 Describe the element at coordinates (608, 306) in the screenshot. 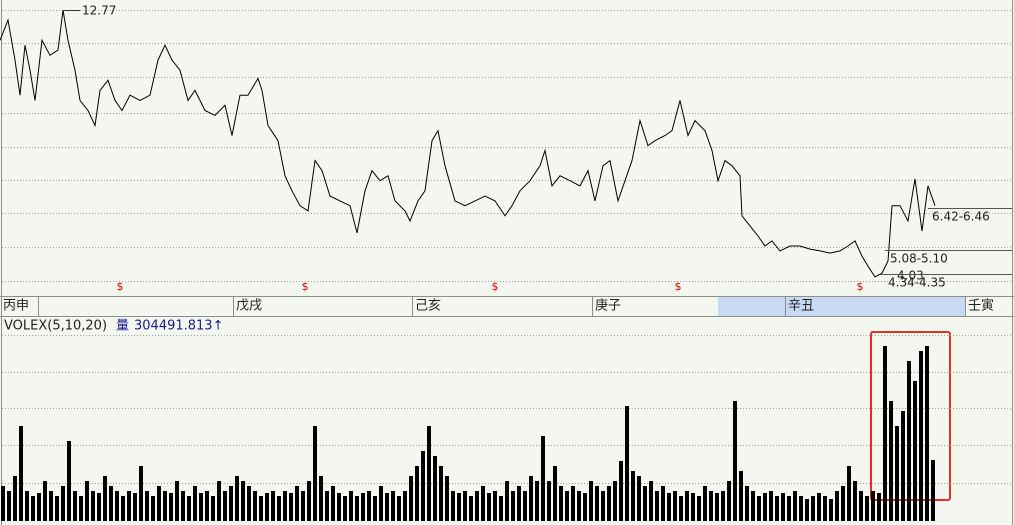

I see `x-tick-label: 庚子` at that location.